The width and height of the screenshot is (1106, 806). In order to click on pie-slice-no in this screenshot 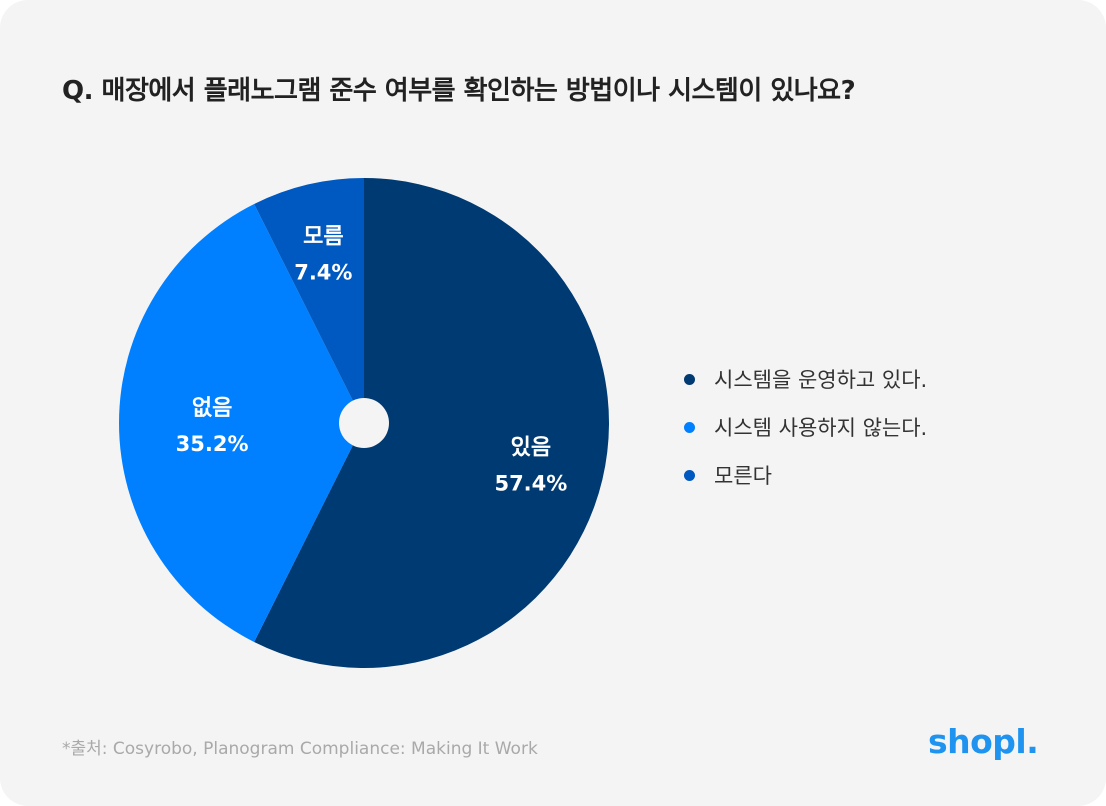, I will do `click(242, 423)`.